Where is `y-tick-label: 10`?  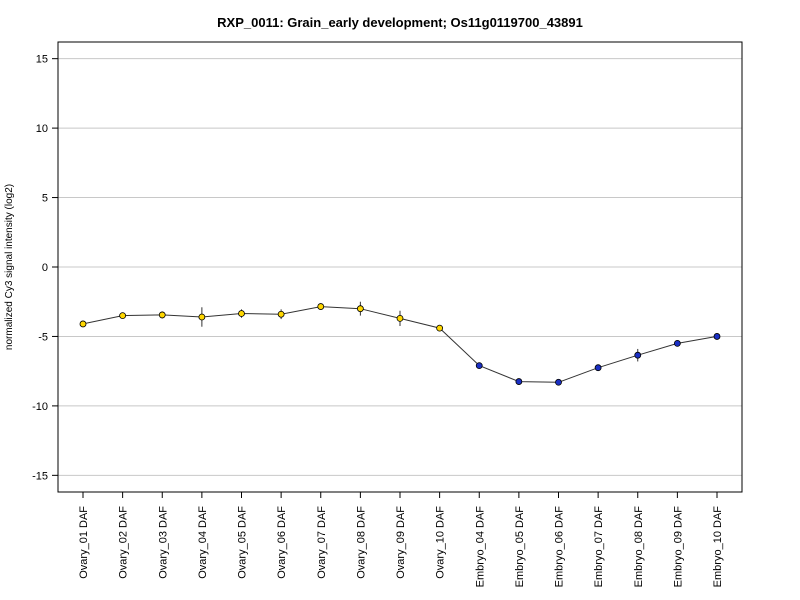
y-tick-label: 10 is located at coordinates (42, 129).